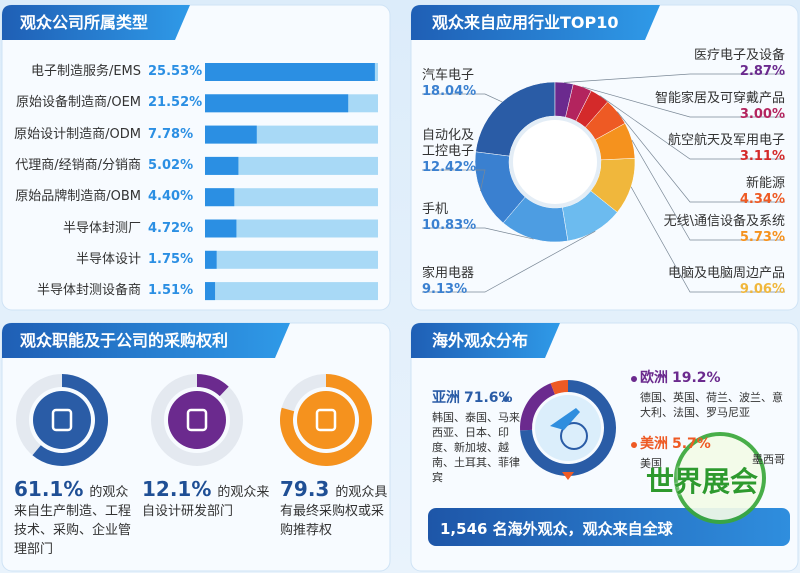 The height and width of the screenshot is (573, 800). Describe the element at coordinates (101, 228) in the screenshot. I see `category-label: 半导体封测厂` at that location.